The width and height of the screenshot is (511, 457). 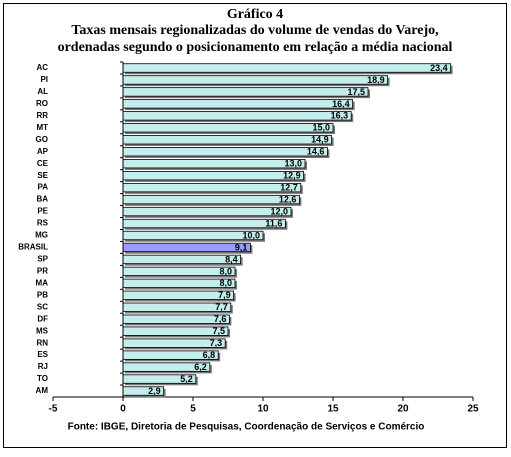 What do you see at coordinates (376, 80) in the screenshot?
I see `value-label: 18,9` at bounding box center [376, 80].